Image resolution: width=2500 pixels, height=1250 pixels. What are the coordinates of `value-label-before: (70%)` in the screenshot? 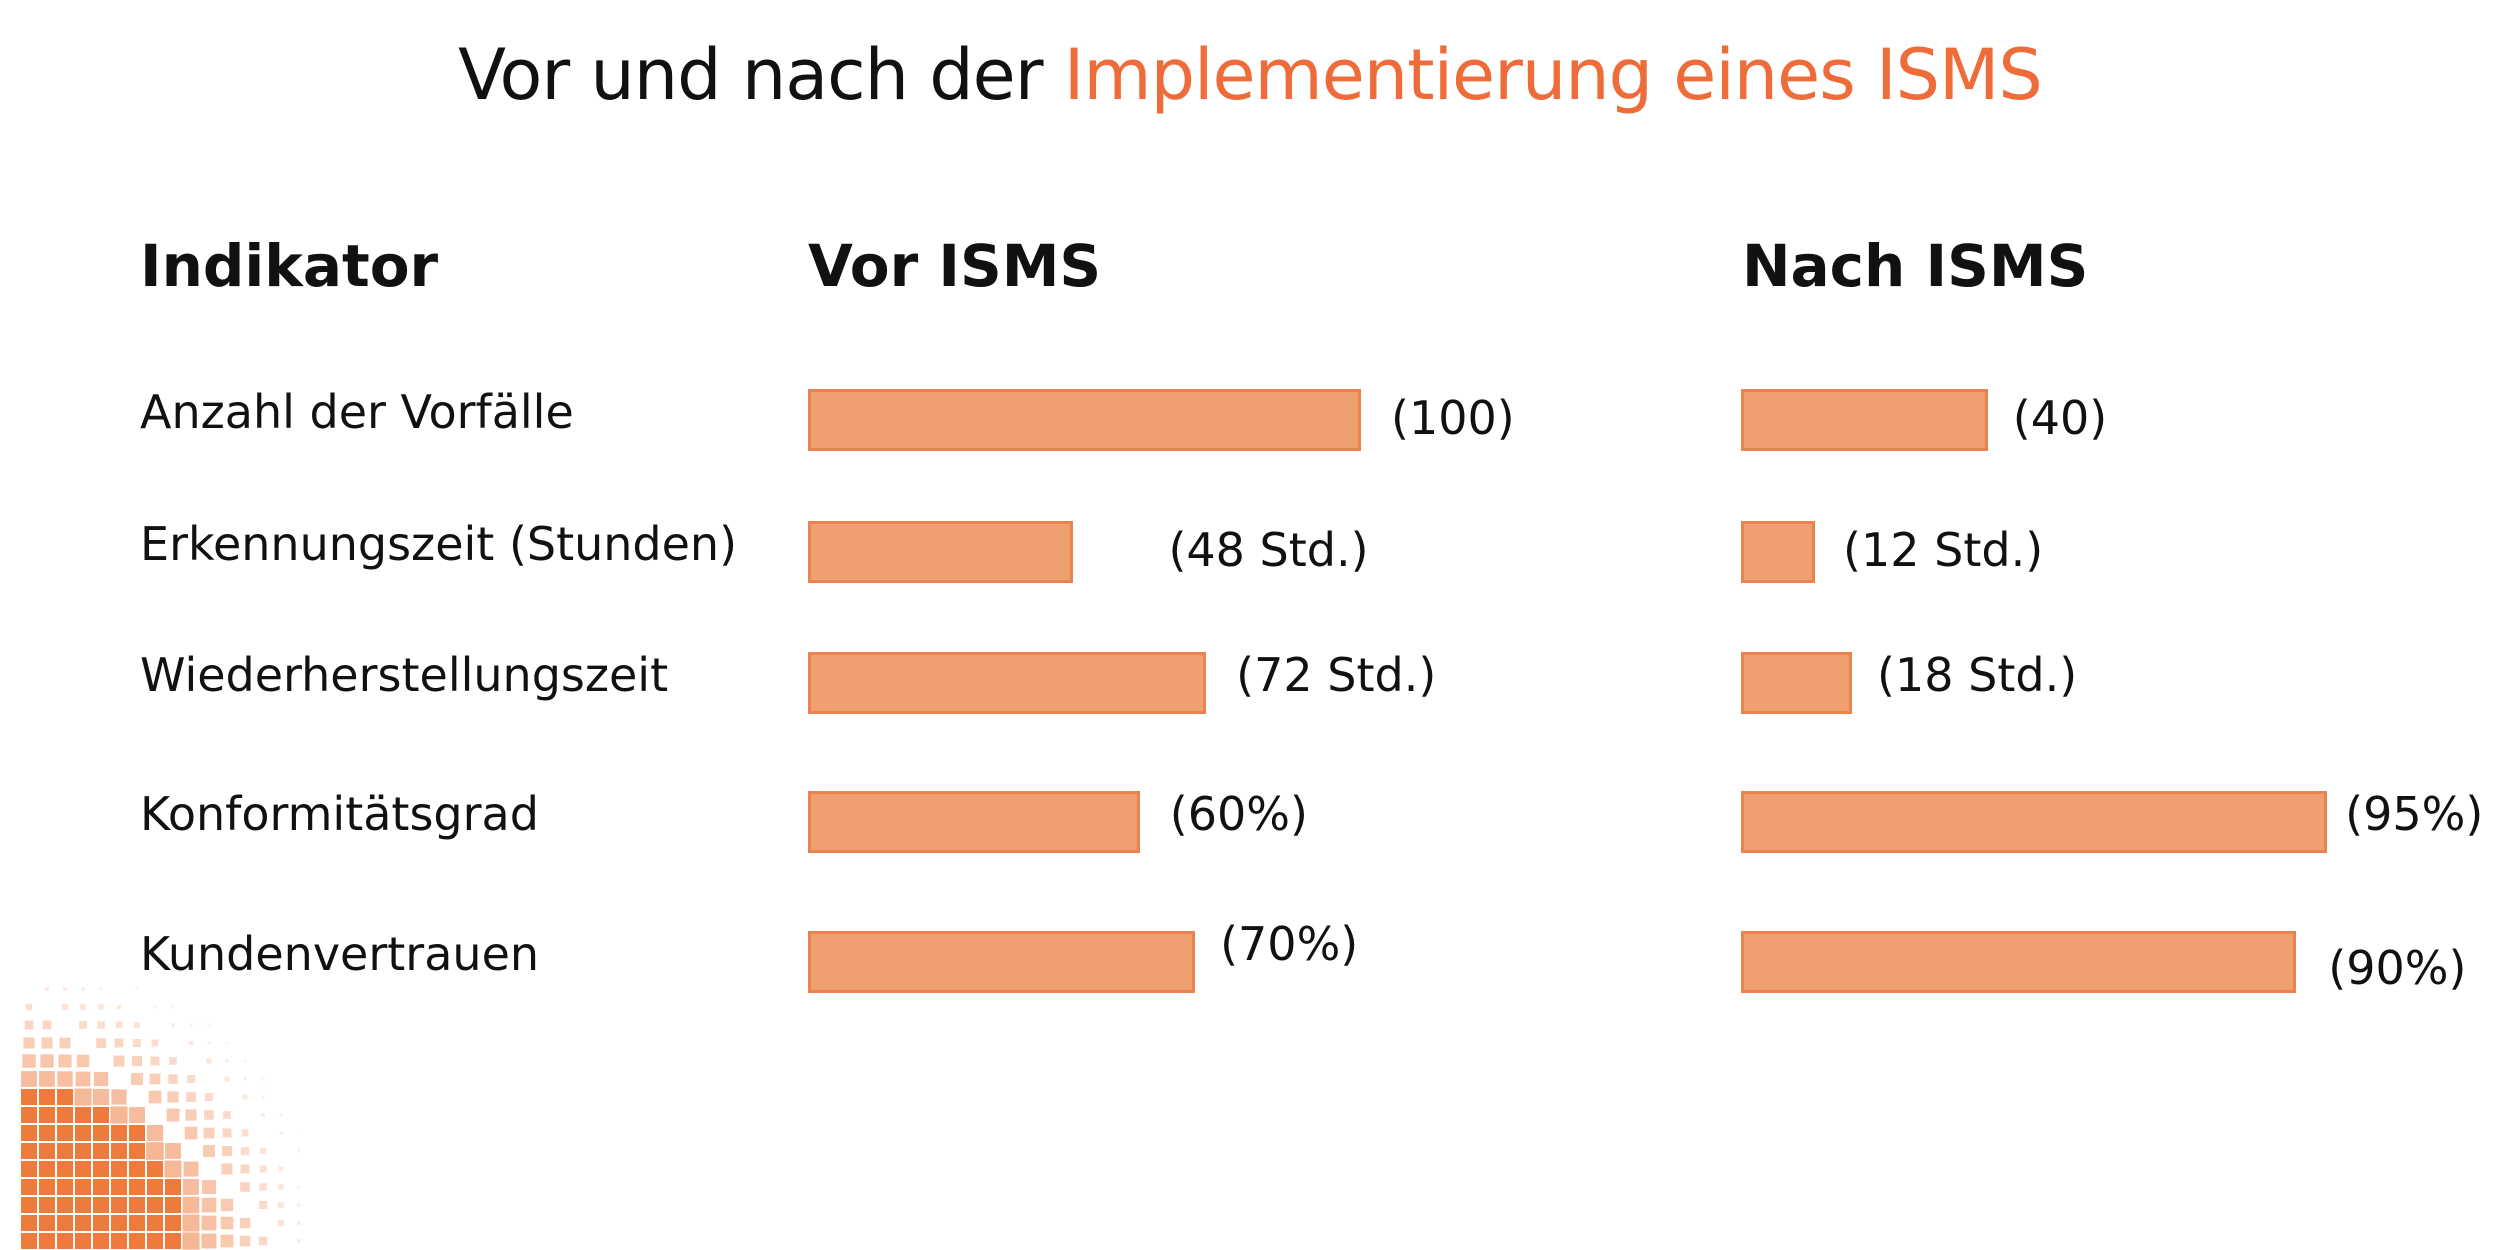 It's located at (1289, 944).